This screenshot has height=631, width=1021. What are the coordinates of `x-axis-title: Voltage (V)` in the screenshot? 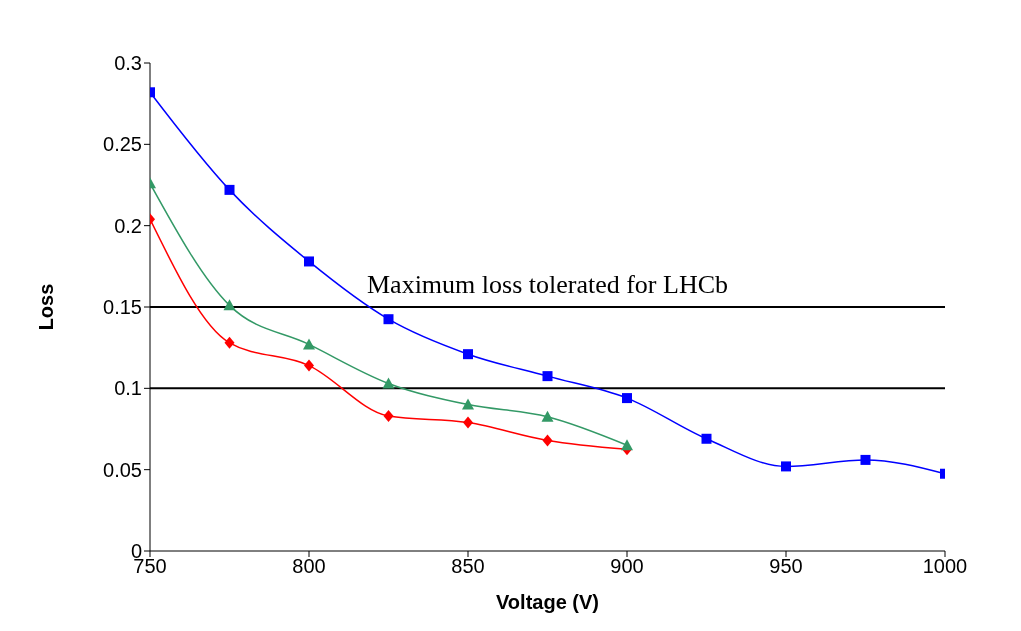 It's located at (547, 602).